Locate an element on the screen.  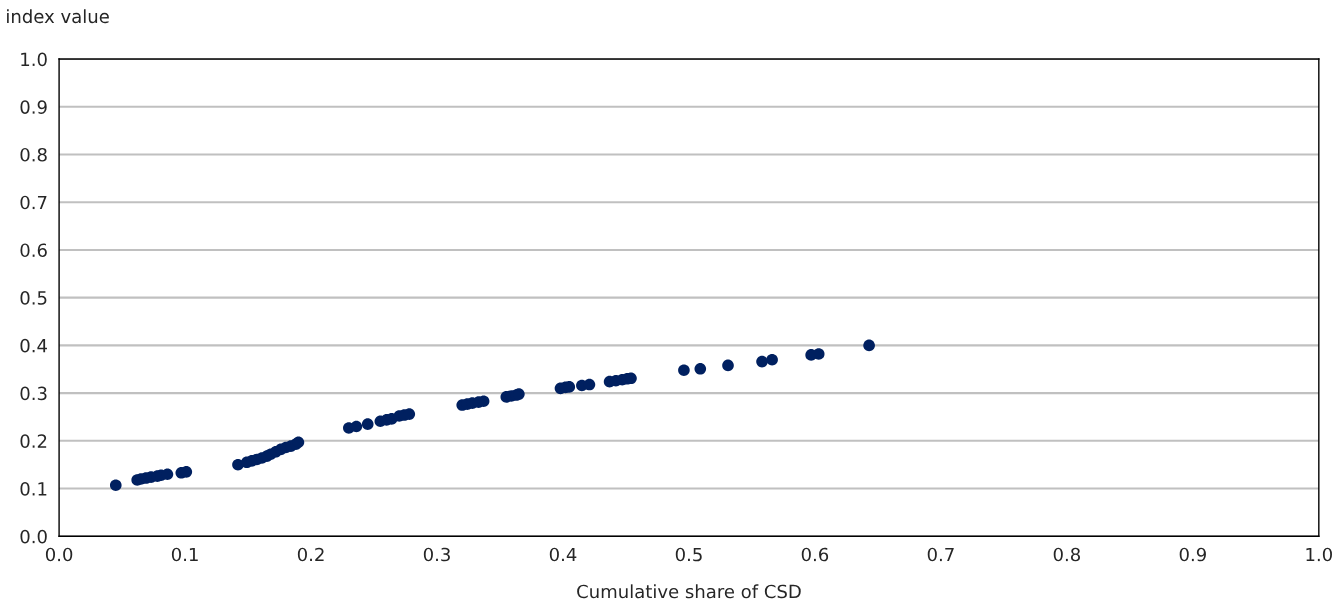
y-tick-label: 0.2 is located at coordinates (33, 441).